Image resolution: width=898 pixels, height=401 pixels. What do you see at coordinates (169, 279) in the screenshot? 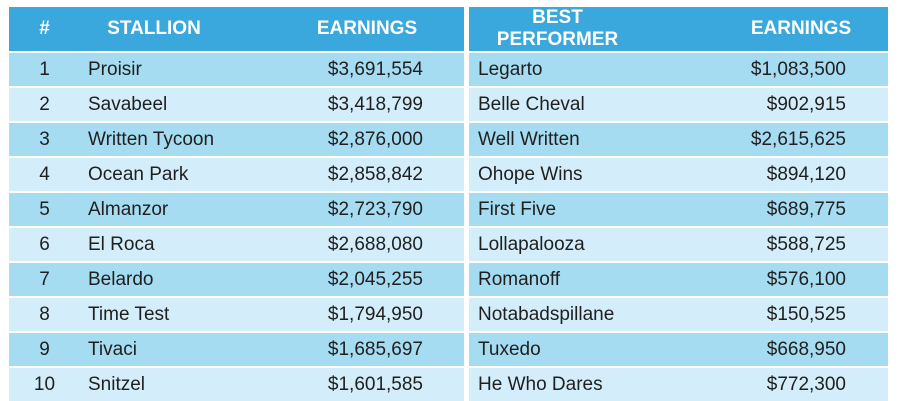
I see `stallion-name-cell: Belardo` at bounding box center [169, 279].